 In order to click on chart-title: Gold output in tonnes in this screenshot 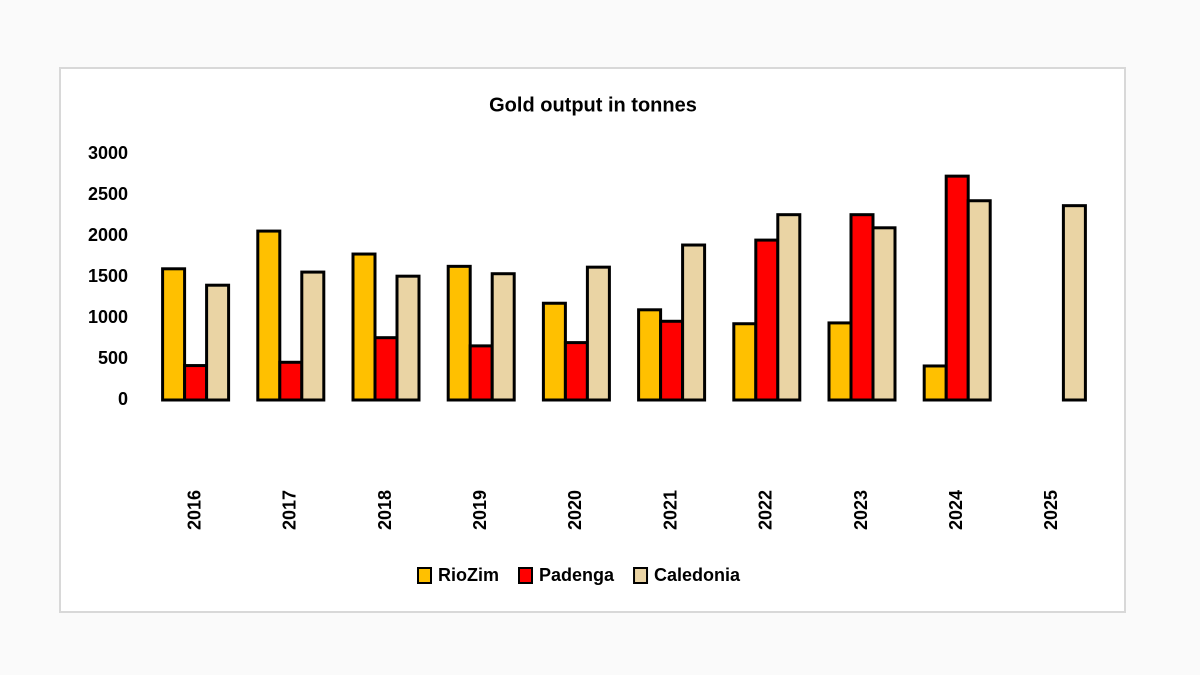, I will do `click(593, 105)`.